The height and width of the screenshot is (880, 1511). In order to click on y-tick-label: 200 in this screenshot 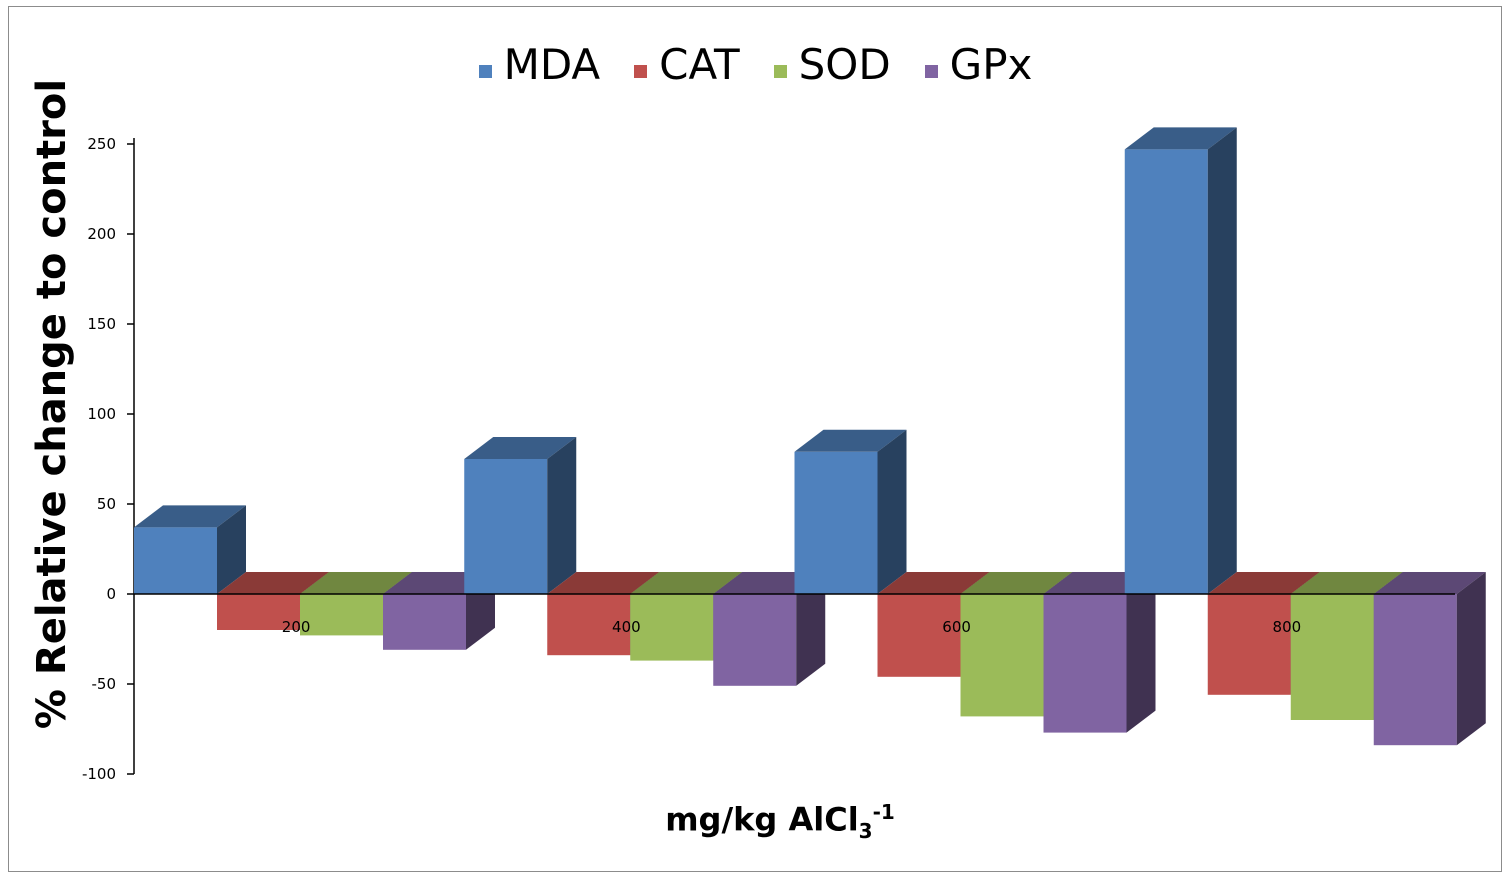, I will do `click(101, 234)`.